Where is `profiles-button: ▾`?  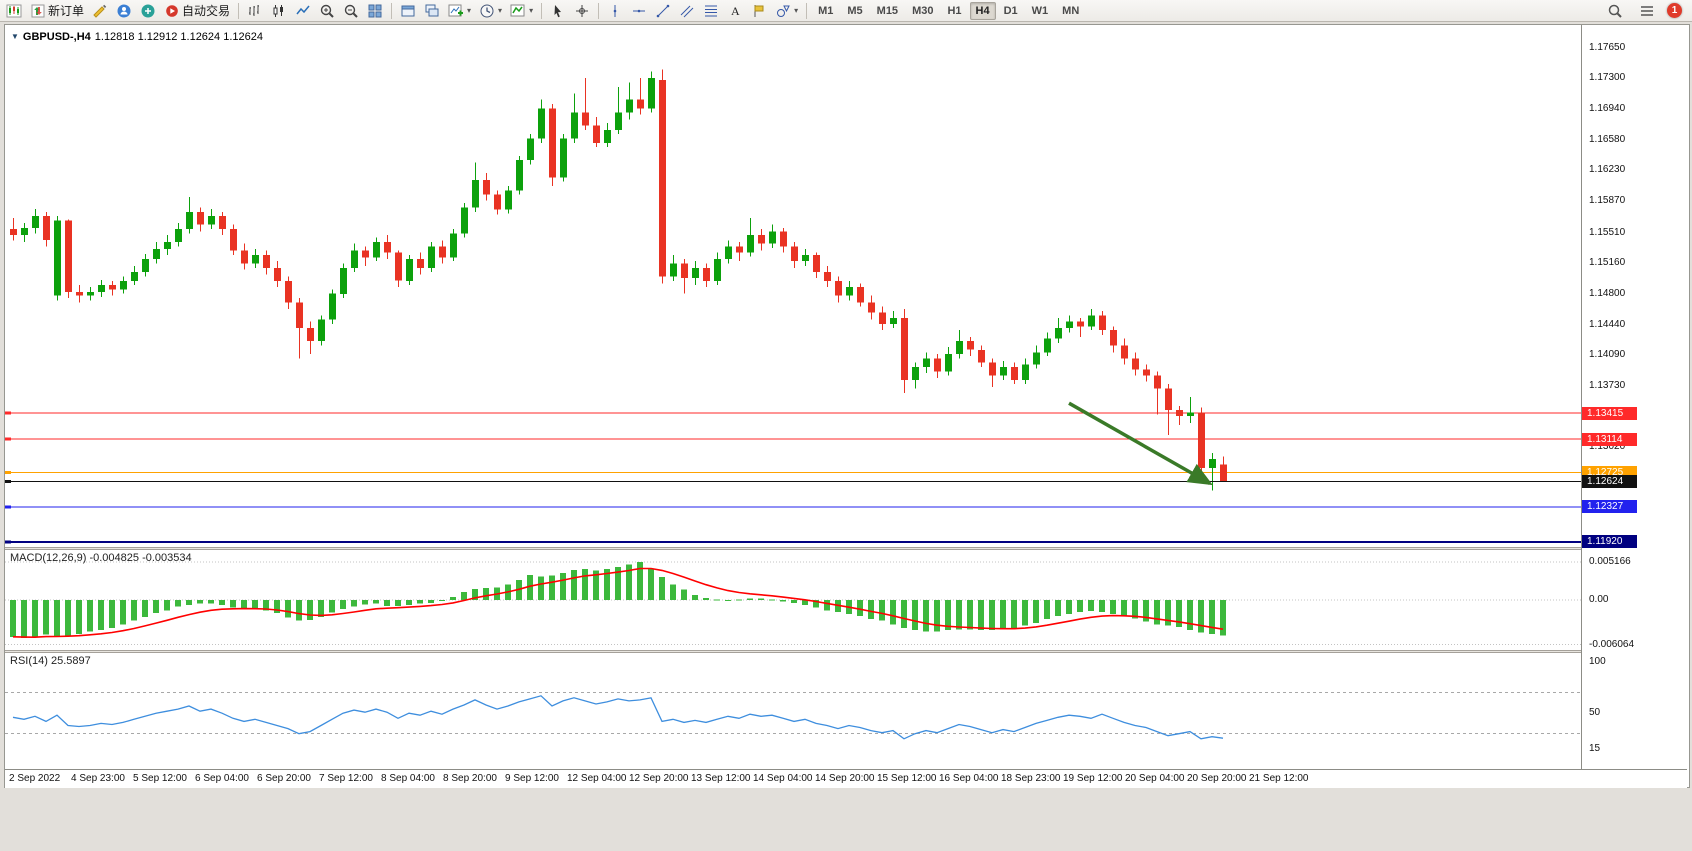
profiles-button: ▾ is located at coordinates (490, 11).